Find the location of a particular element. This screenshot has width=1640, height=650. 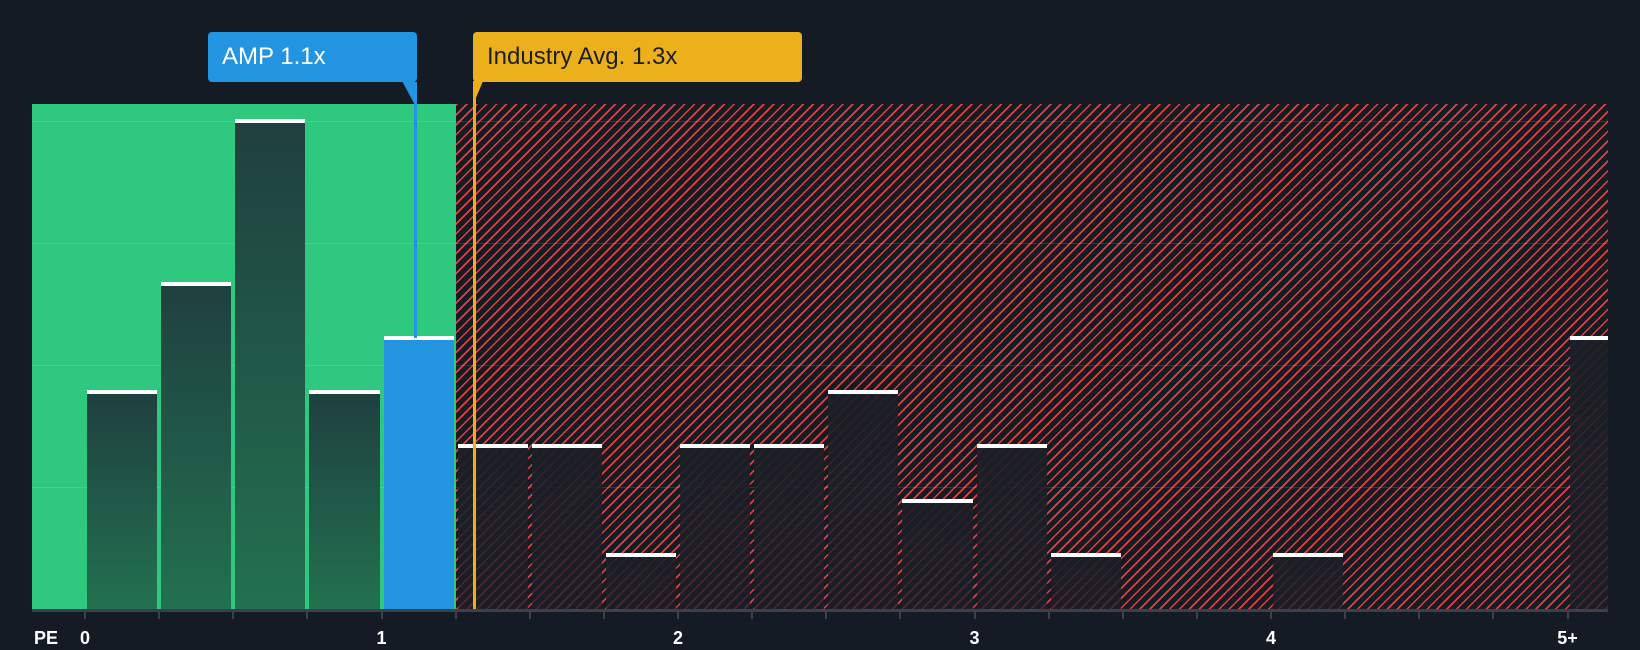

subject-pe-callout: AMP 1.1x is located at coordinates (312, 57).